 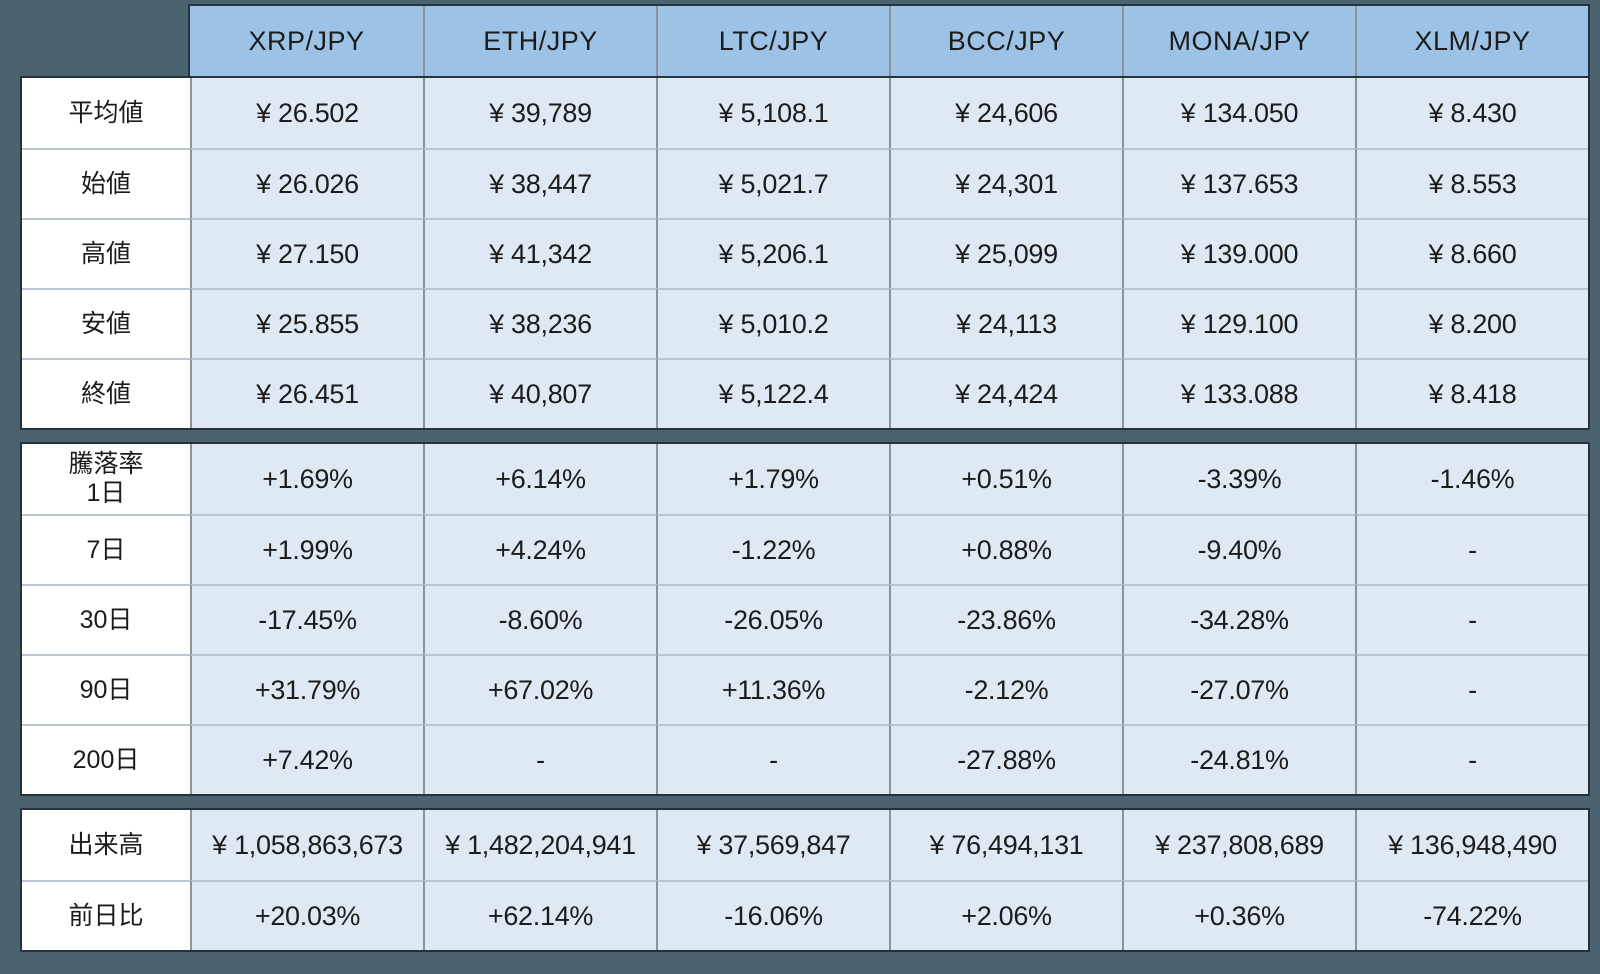 I want to click on cell-average-xlm: ¥ 8.430, so click(x=1471, y=113).